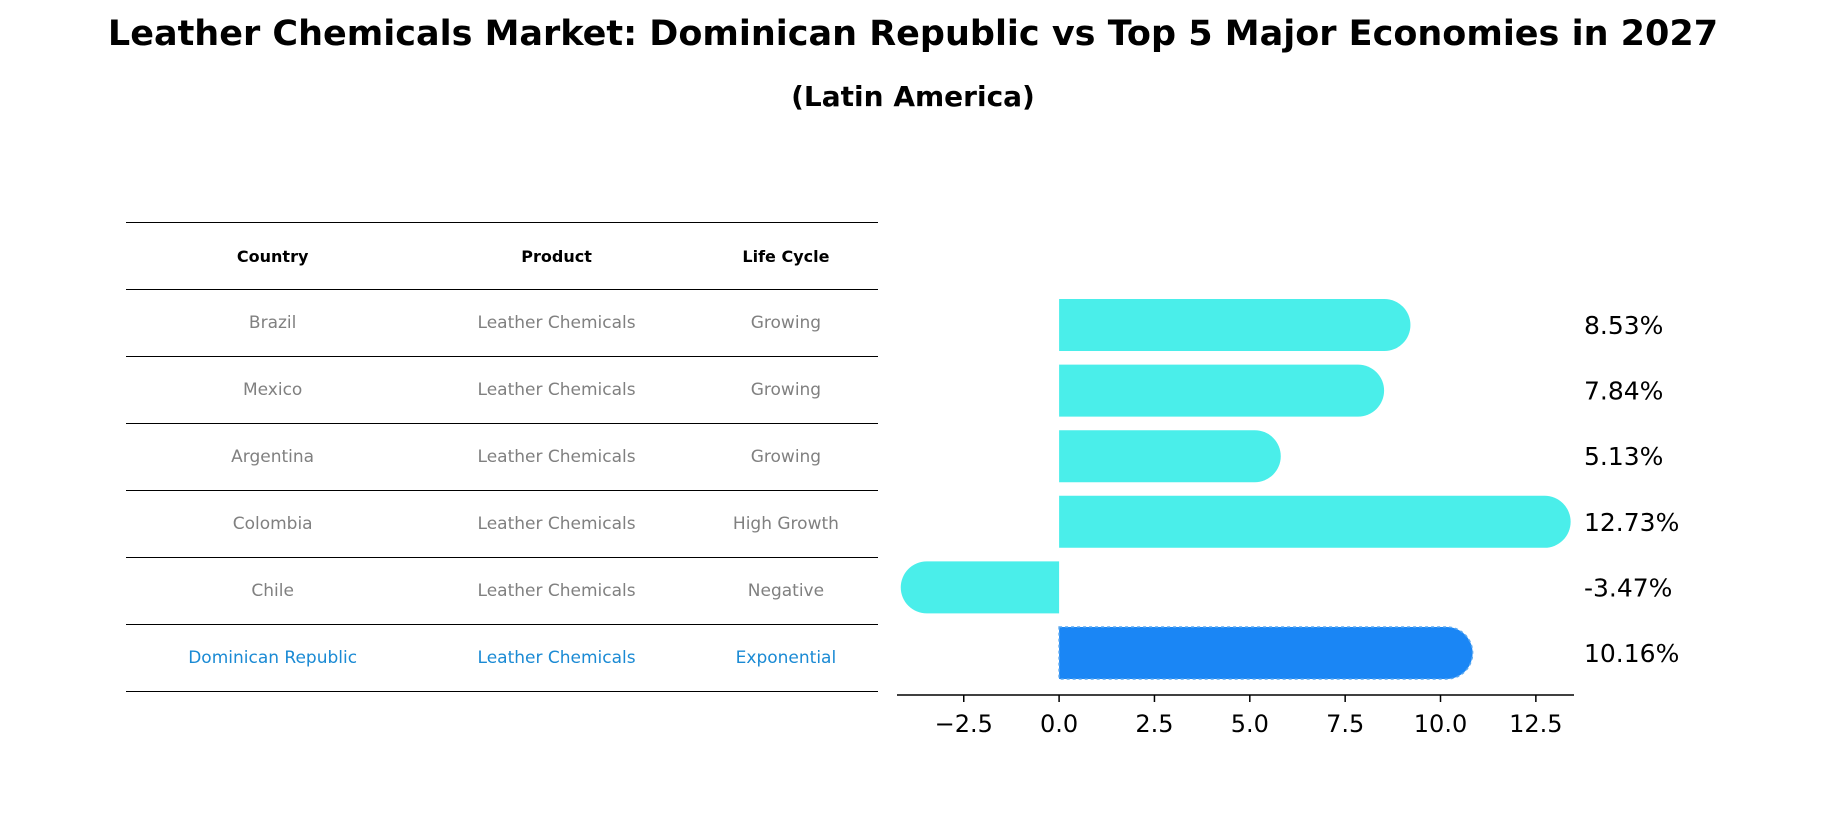 The image size is (1826, 823). What do you see at coordinates (1623, 456) in the screenshot?
I see `value-label: 5.13%` at bounding box center [1623, 456].